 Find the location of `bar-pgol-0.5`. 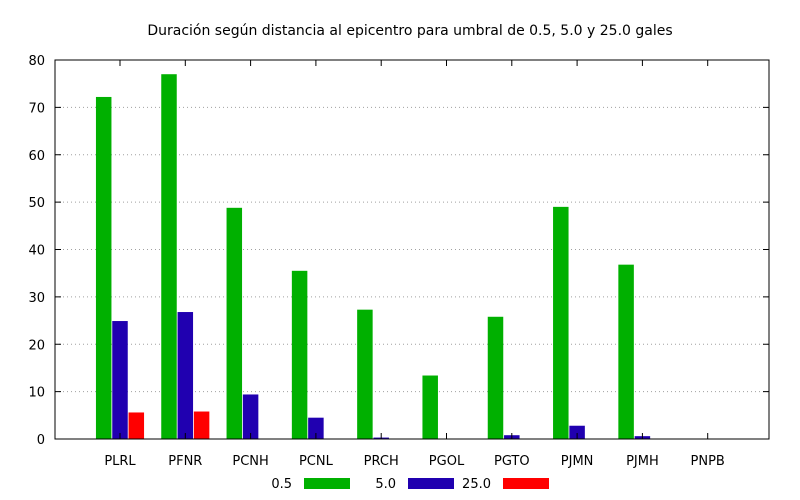

bar-pgol-0.5 is located at coordinates (430, 407).